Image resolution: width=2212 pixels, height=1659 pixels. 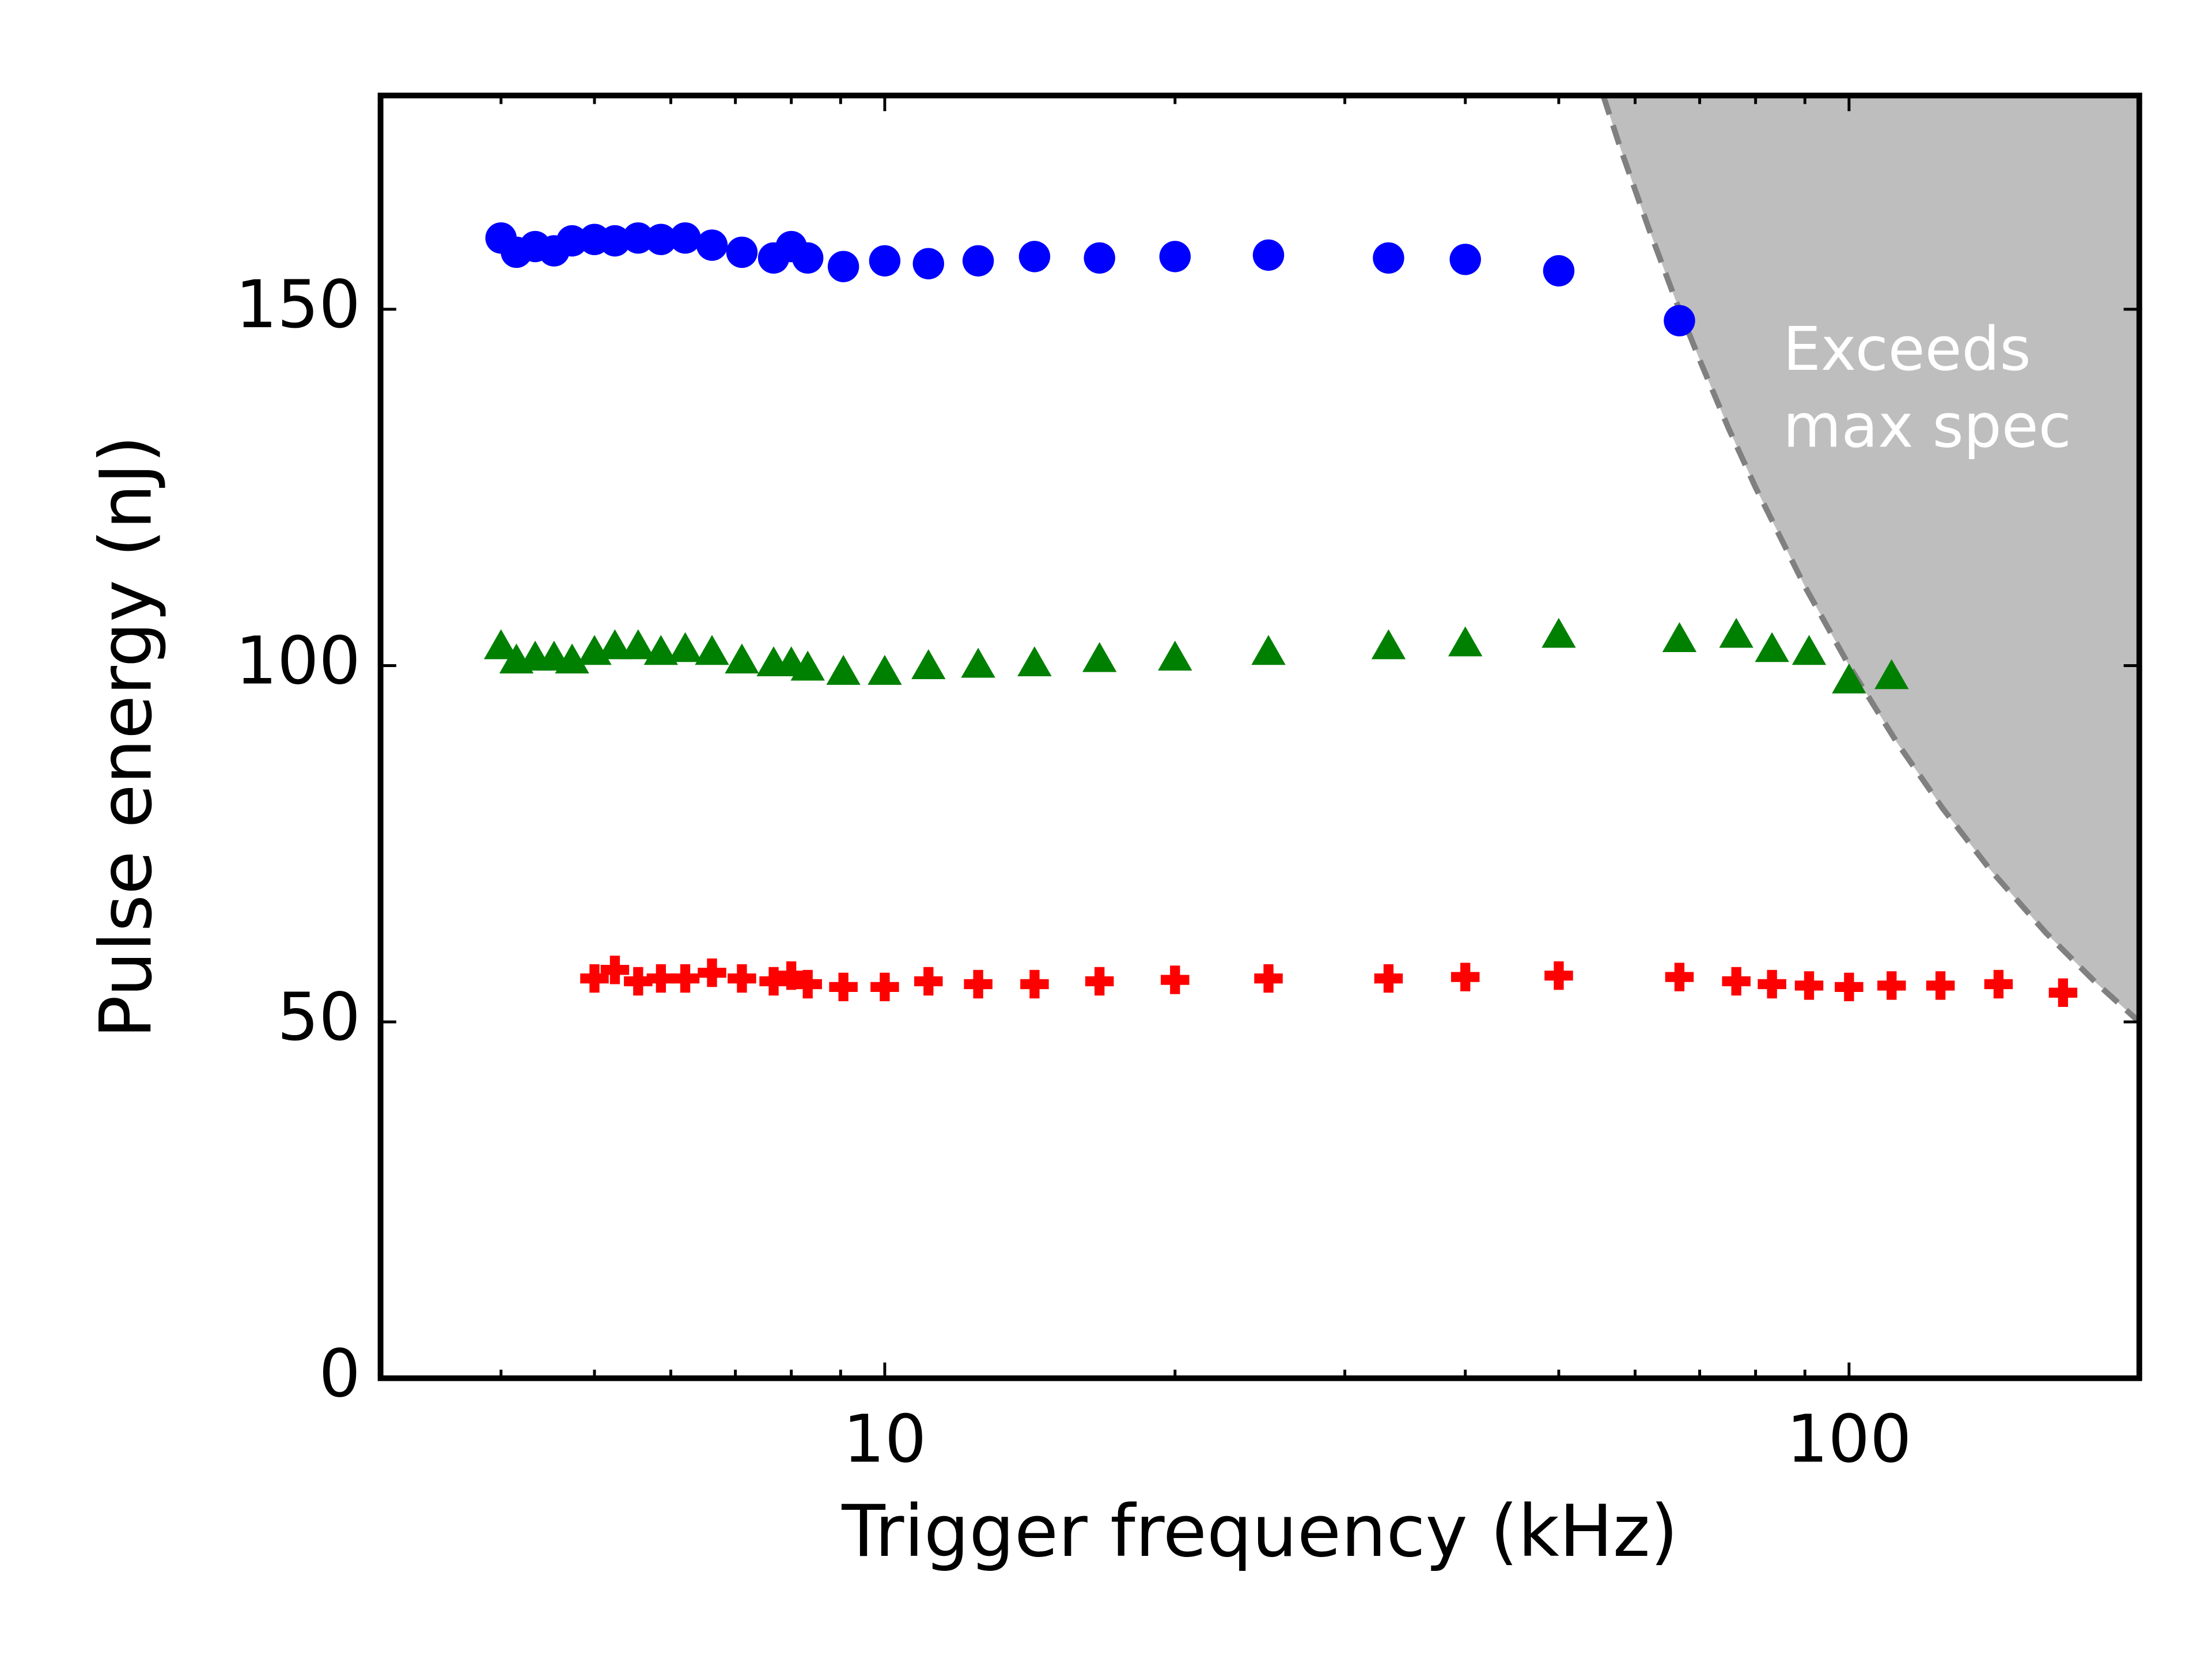 What do you see at coordinates (1869, 559) in the screenshot?
I see `region-boundary` at bounding box center [1869, 559].